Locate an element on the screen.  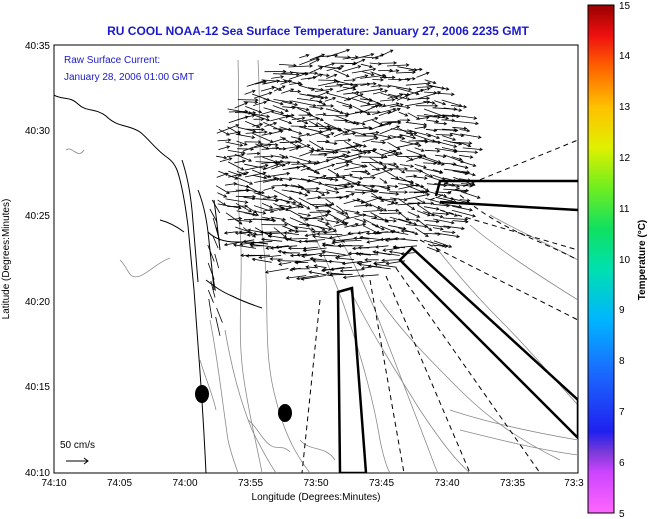
colorbar-tick-label: 5 is located at coordinates (622, 514).